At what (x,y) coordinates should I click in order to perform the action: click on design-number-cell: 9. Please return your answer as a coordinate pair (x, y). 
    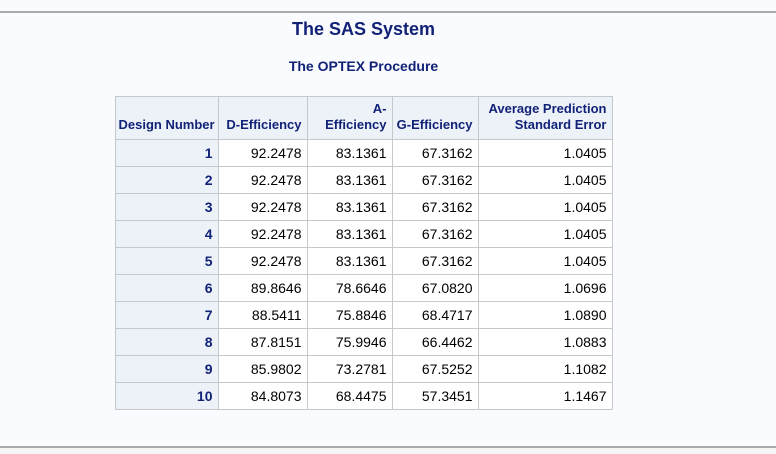
    Looking at the image, I should click on (166, 369).